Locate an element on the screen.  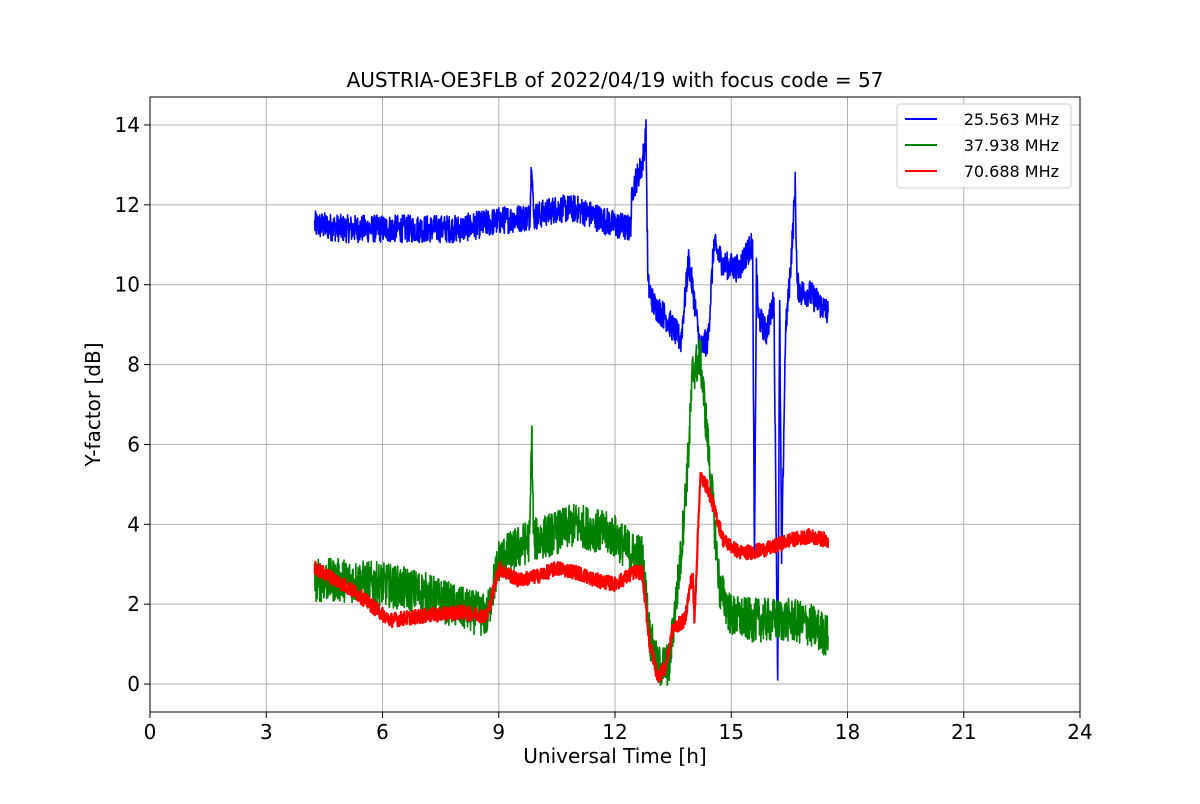
x-tick-label: 9 is located at coordinates (498, 732).